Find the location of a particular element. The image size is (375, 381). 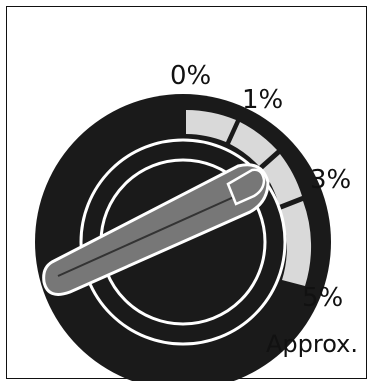

knob-pointer-tip is located at coordinates (246, 187).